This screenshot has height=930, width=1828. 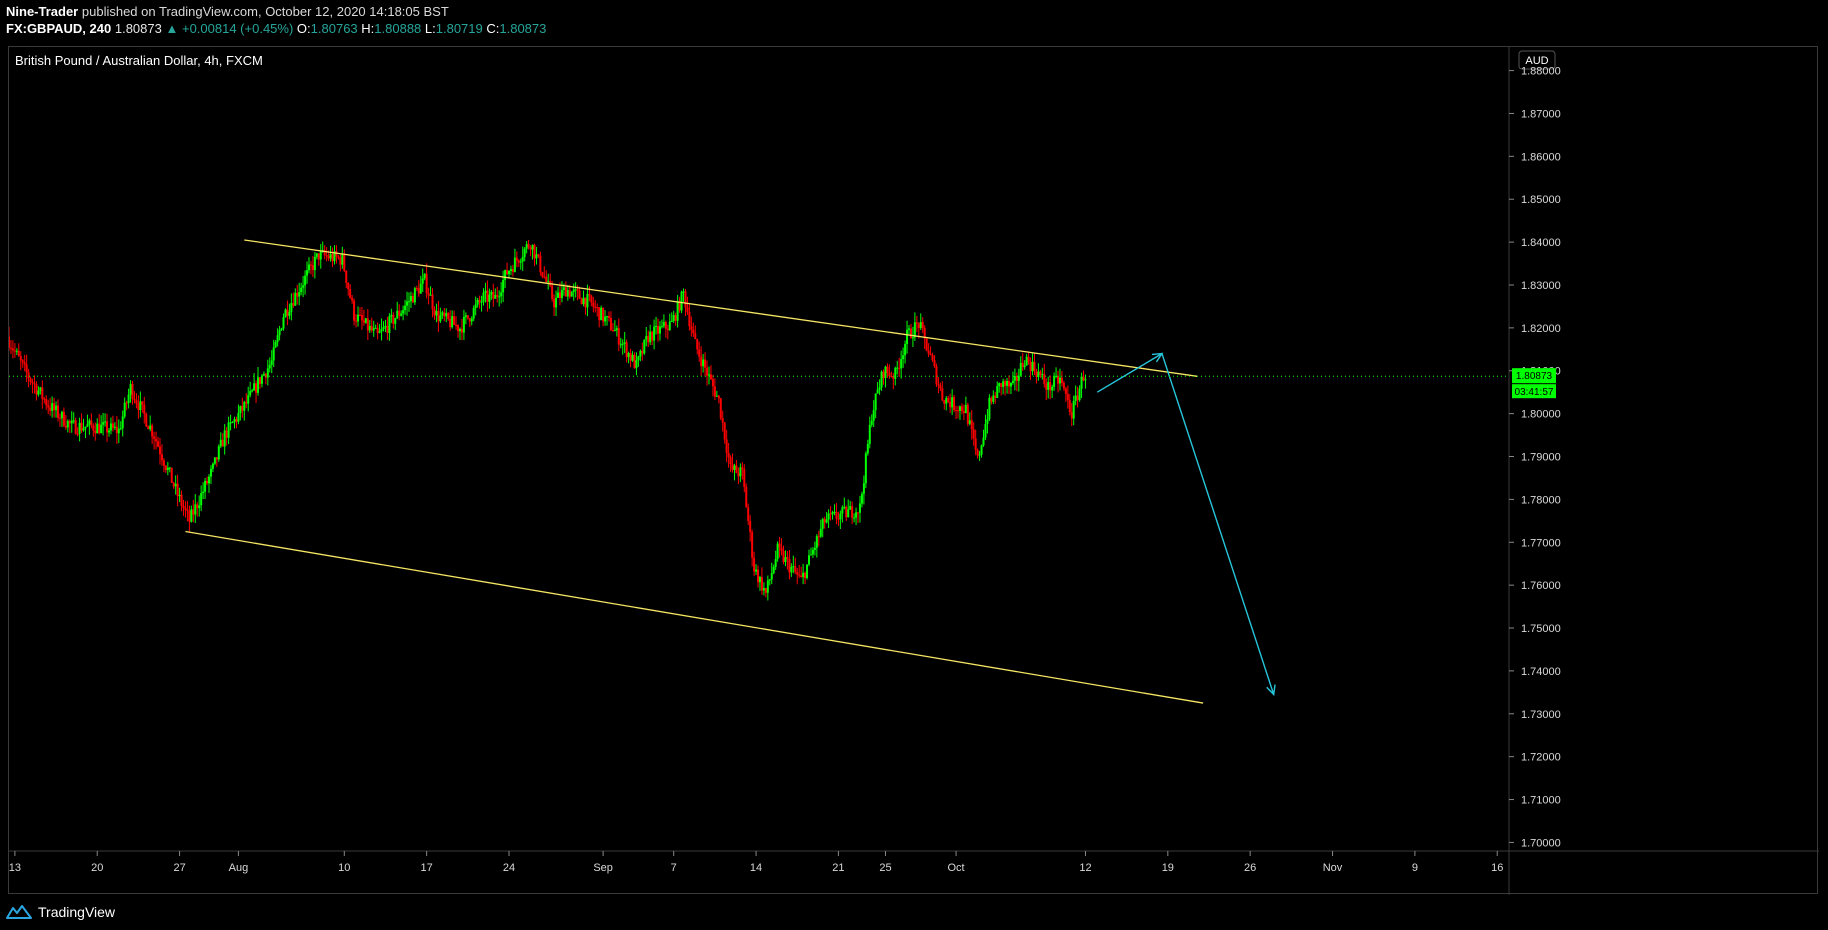 What do you see at coordinates (1534, 392) in the screenshot?
I see `countdown-label: 03:41:57` at bounding box center [1534, 392].